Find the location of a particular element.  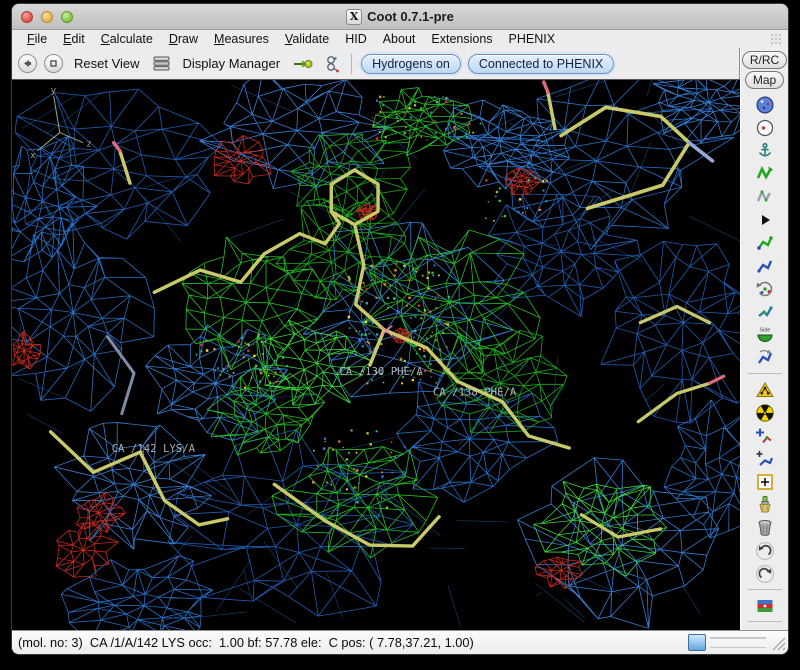

recentre-target-icon is located at coordinates (765, 127).